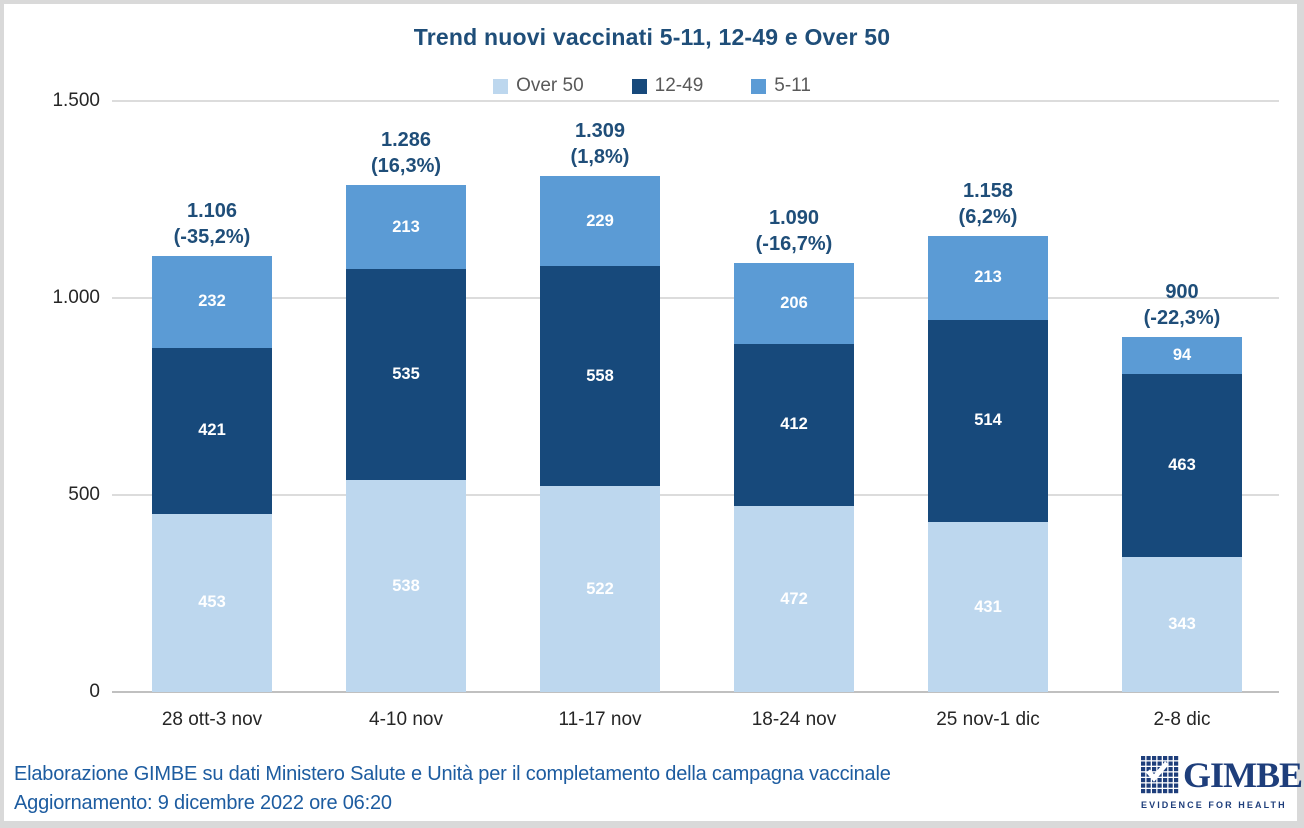 This screenshot has width=1304, height=828. Describe the element at coordinates (212, 211) in the screenshot. I see `bar-total-value: 1.106` at that location.